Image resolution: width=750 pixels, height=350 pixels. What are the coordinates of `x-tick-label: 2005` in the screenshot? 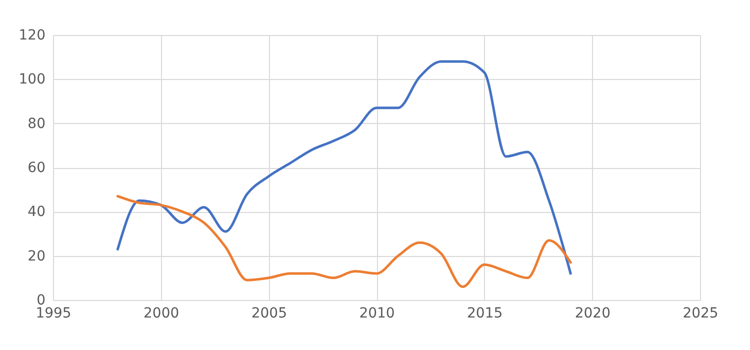 It's located at (269, 314).